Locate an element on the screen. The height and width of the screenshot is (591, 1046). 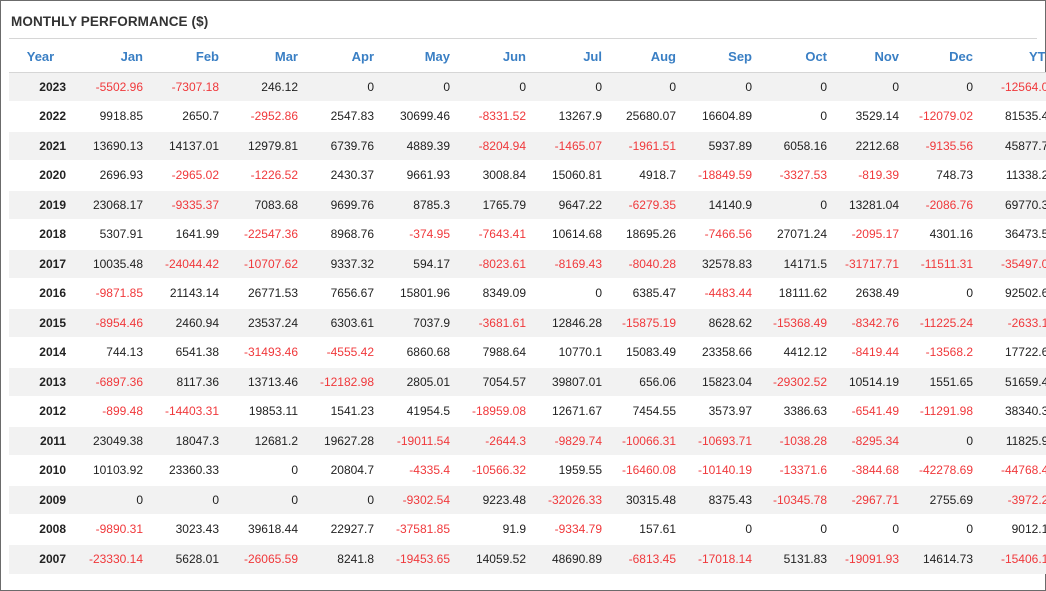
year-cell: 2008 is located at coordinates (40, 529).